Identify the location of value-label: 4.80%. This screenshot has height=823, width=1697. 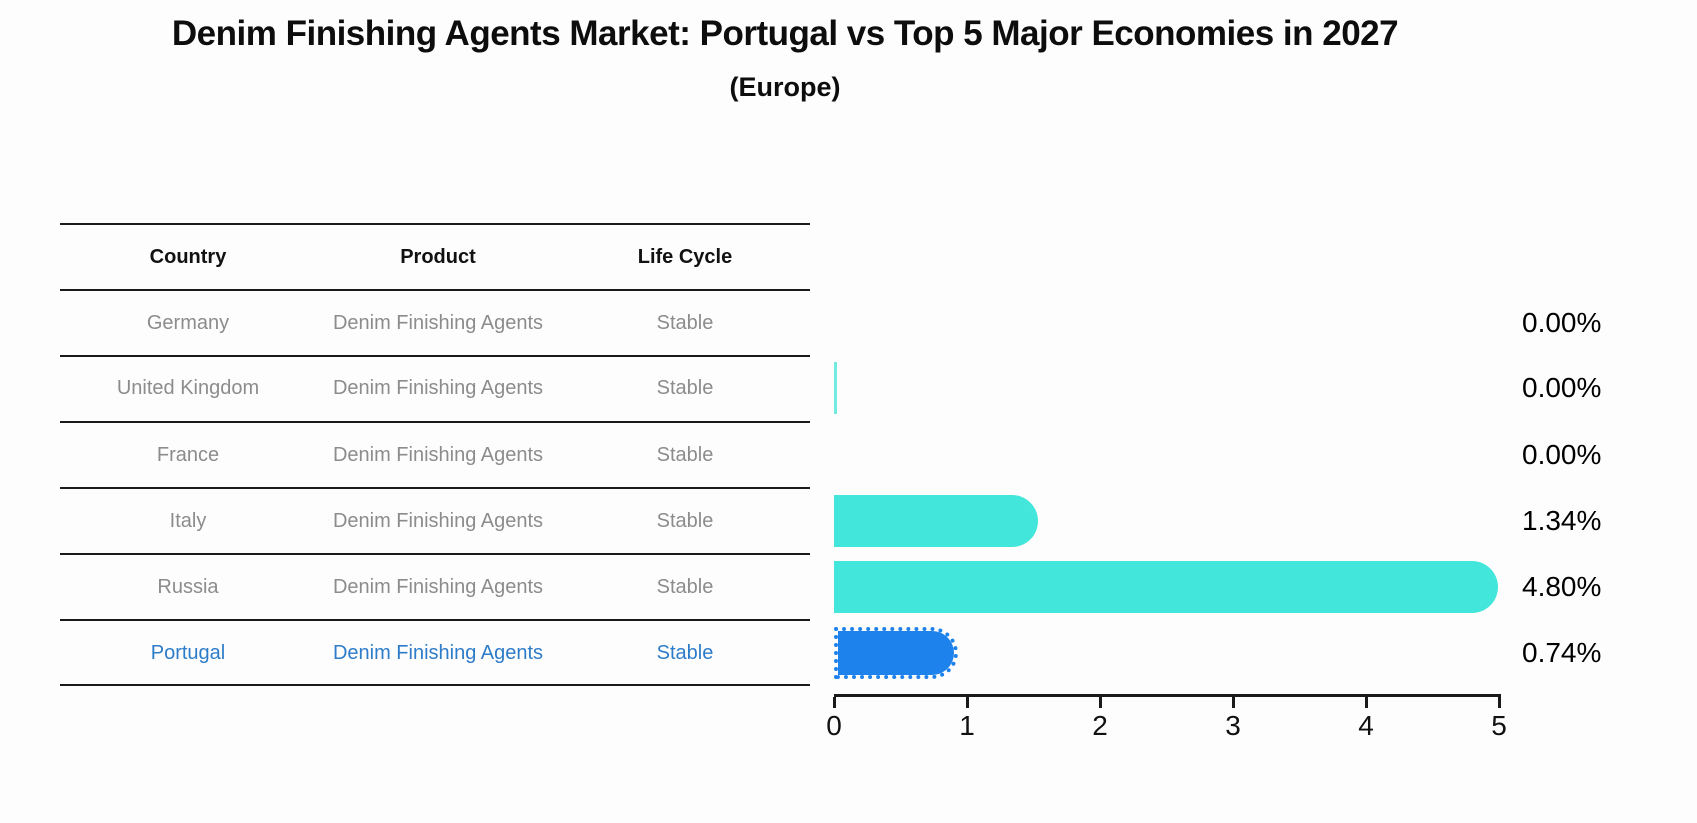
(1562, 586).